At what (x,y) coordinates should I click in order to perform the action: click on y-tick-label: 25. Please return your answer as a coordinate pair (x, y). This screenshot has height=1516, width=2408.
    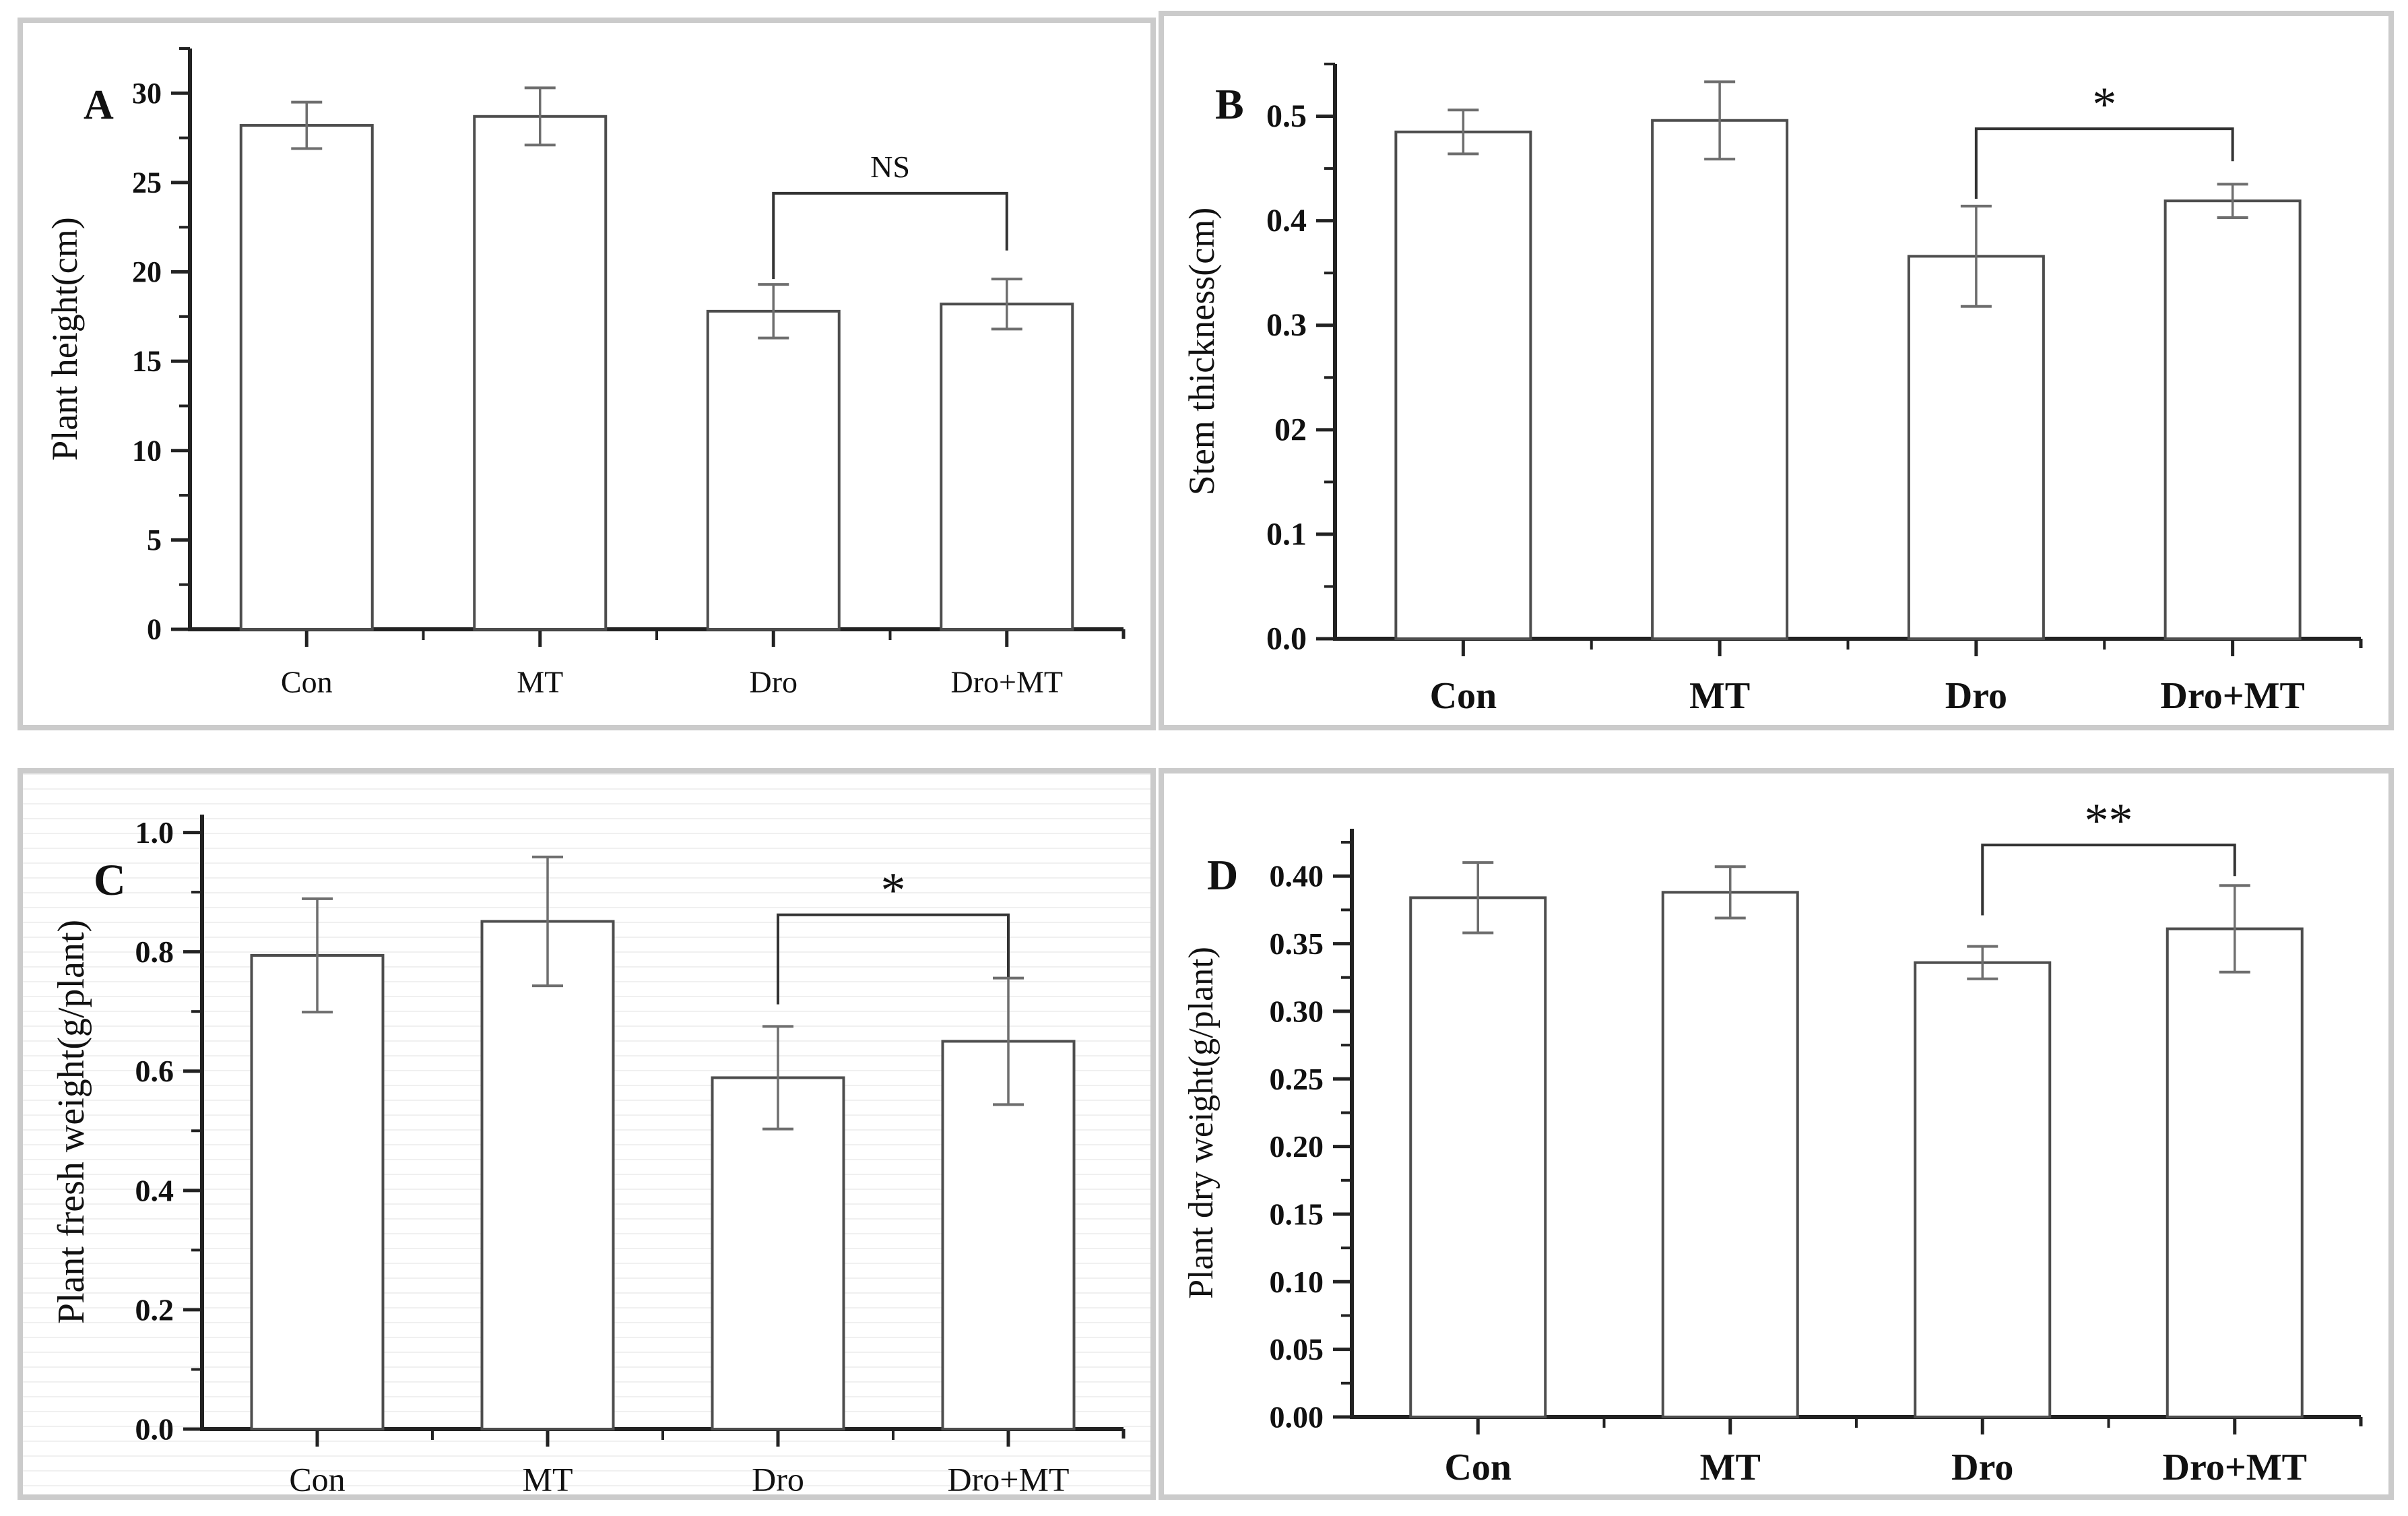
    Looking at the image, I should click on (147, 183).